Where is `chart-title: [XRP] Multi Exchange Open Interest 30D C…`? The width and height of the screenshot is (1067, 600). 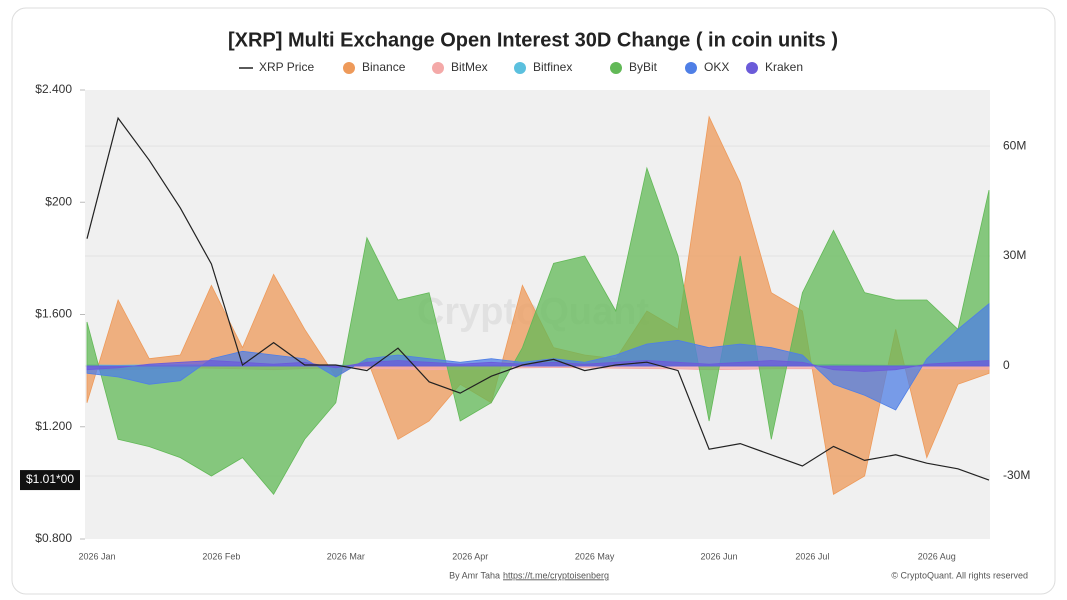 chart-title: [XRP] Multi Exchange Open Interest 30D C… is located at coordinates (533, 40).